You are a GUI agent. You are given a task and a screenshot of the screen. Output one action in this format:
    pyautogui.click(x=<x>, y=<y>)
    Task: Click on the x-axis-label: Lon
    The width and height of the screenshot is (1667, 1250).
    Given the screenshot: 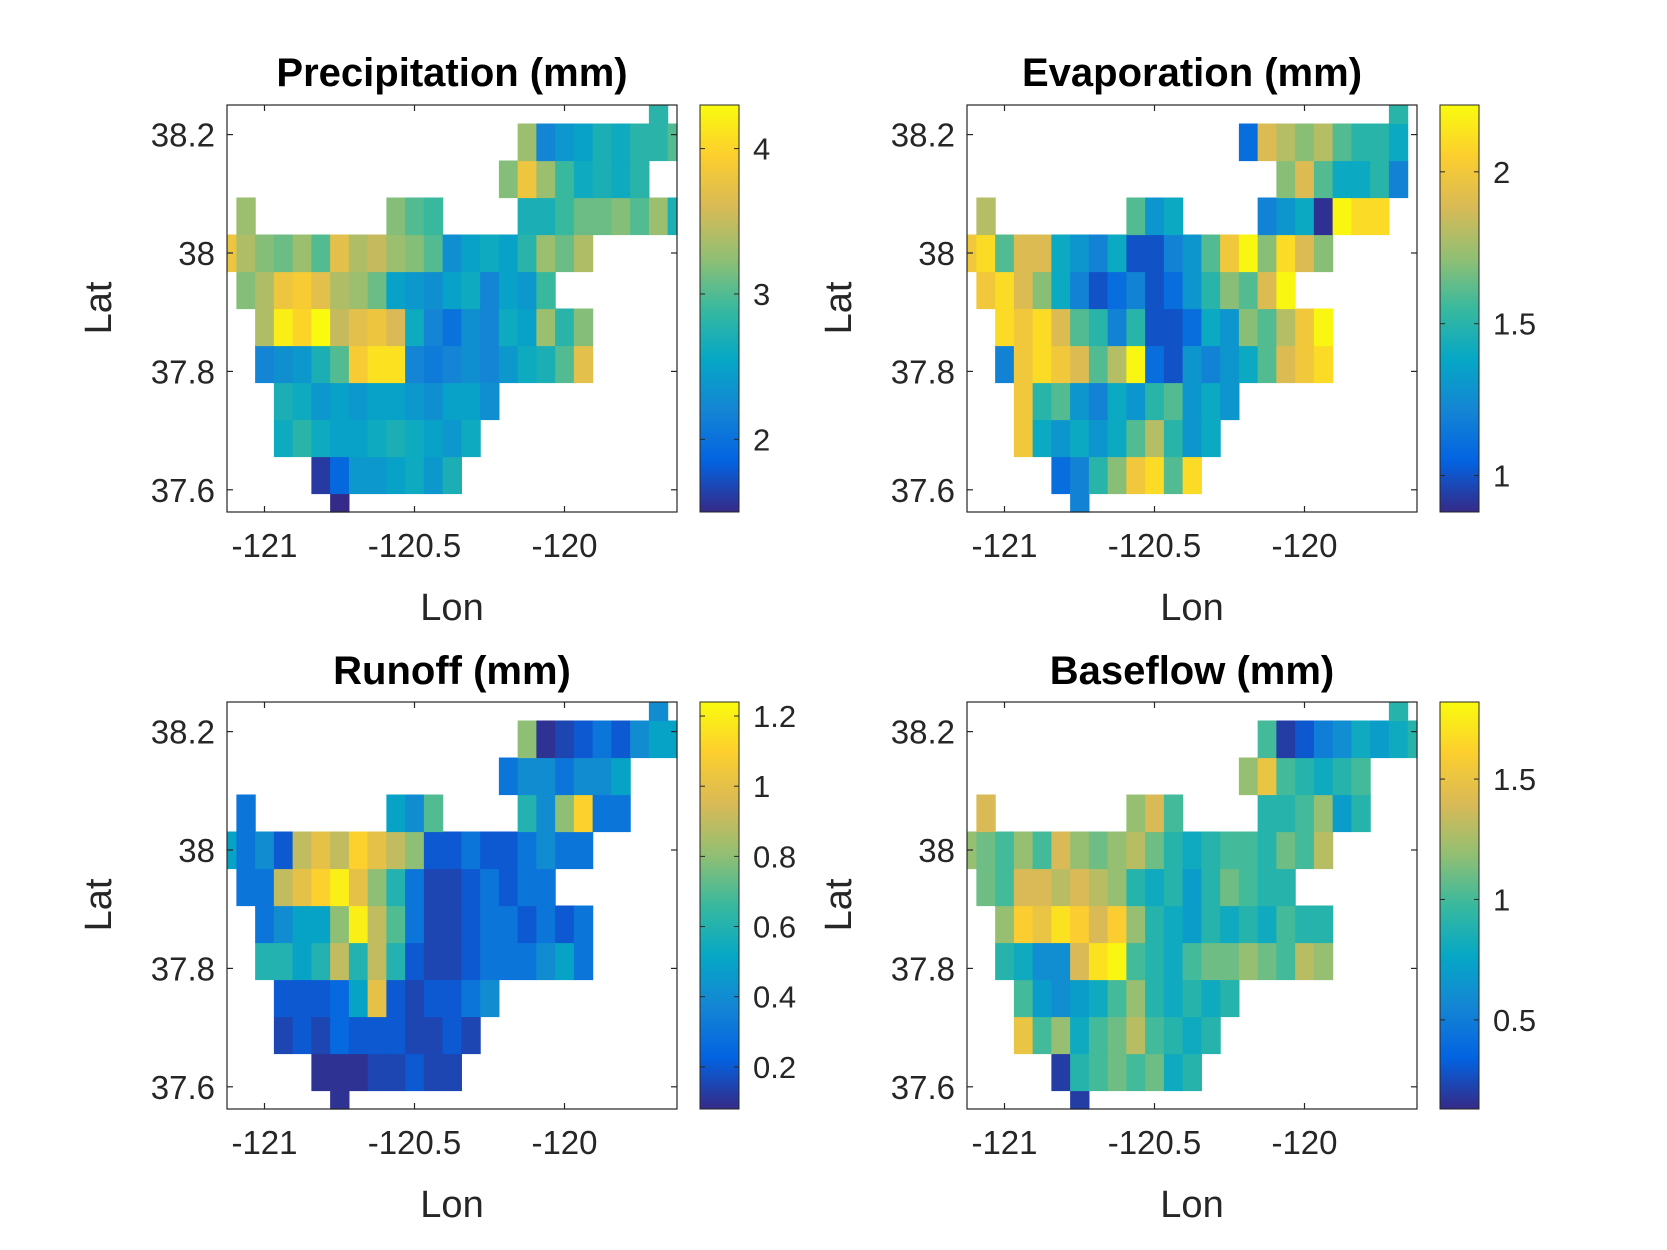 What is the action you would take?
    pyautogui.click(x=451, y=608)
    